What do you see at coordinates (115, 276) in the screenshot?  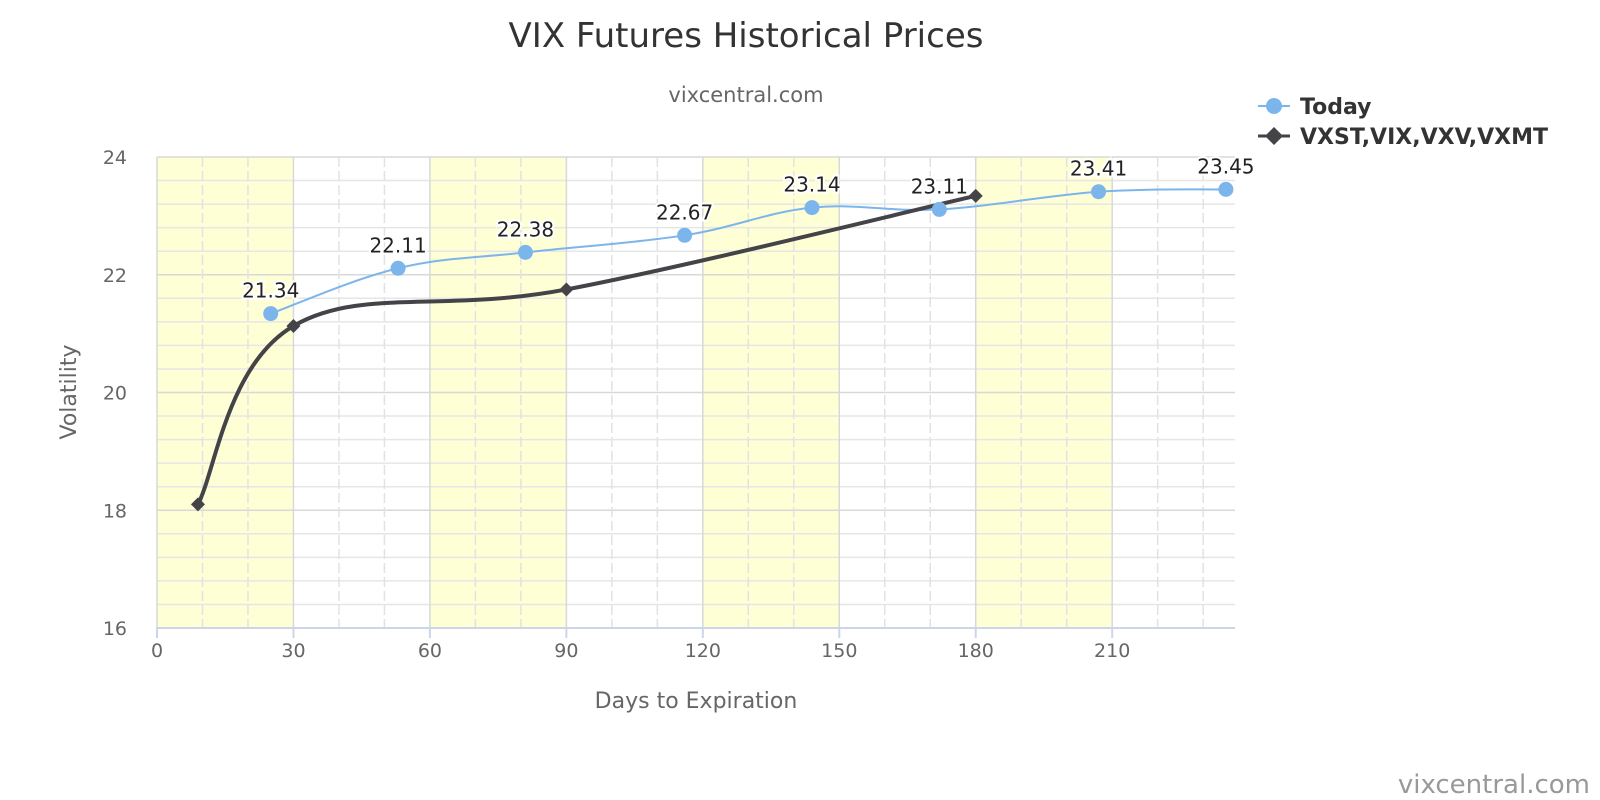 I see `y-tick-label: 22` at bounding box center [115, 276].